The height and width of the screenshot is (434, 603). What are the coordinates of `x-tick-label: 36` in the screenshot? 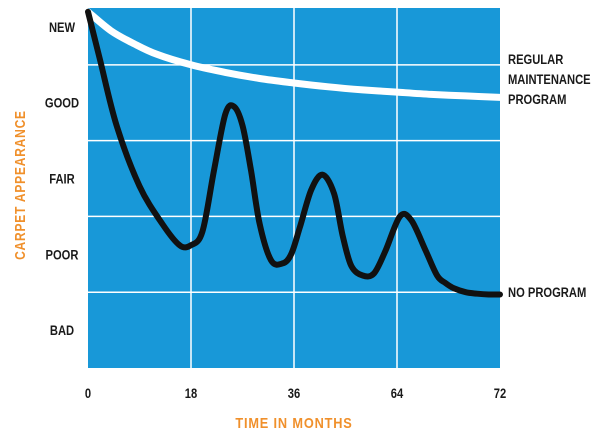 It's located at (294, 393).